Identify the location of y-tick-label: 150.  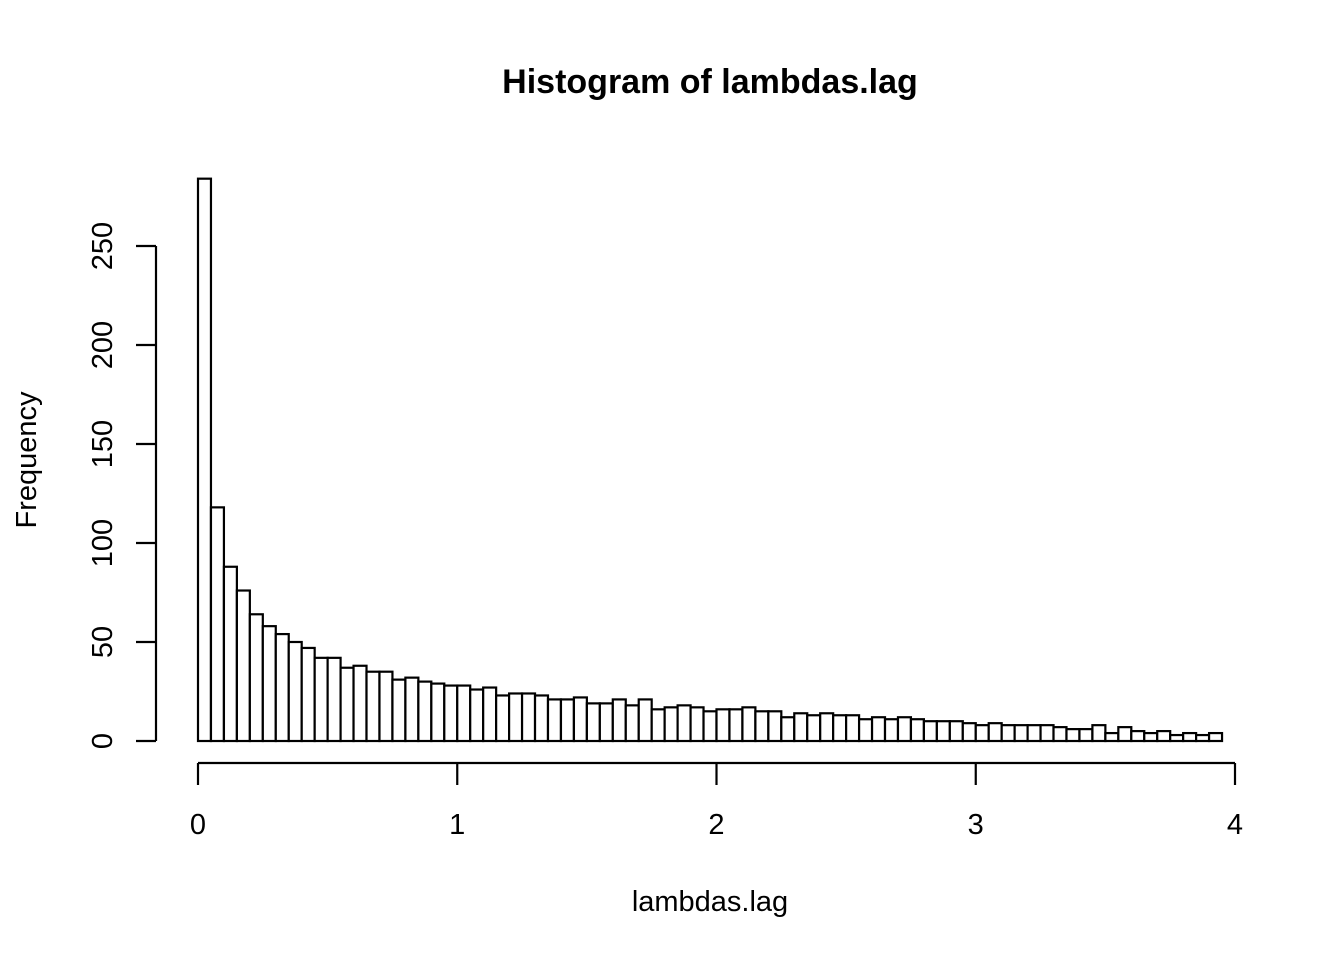
(103, 444).